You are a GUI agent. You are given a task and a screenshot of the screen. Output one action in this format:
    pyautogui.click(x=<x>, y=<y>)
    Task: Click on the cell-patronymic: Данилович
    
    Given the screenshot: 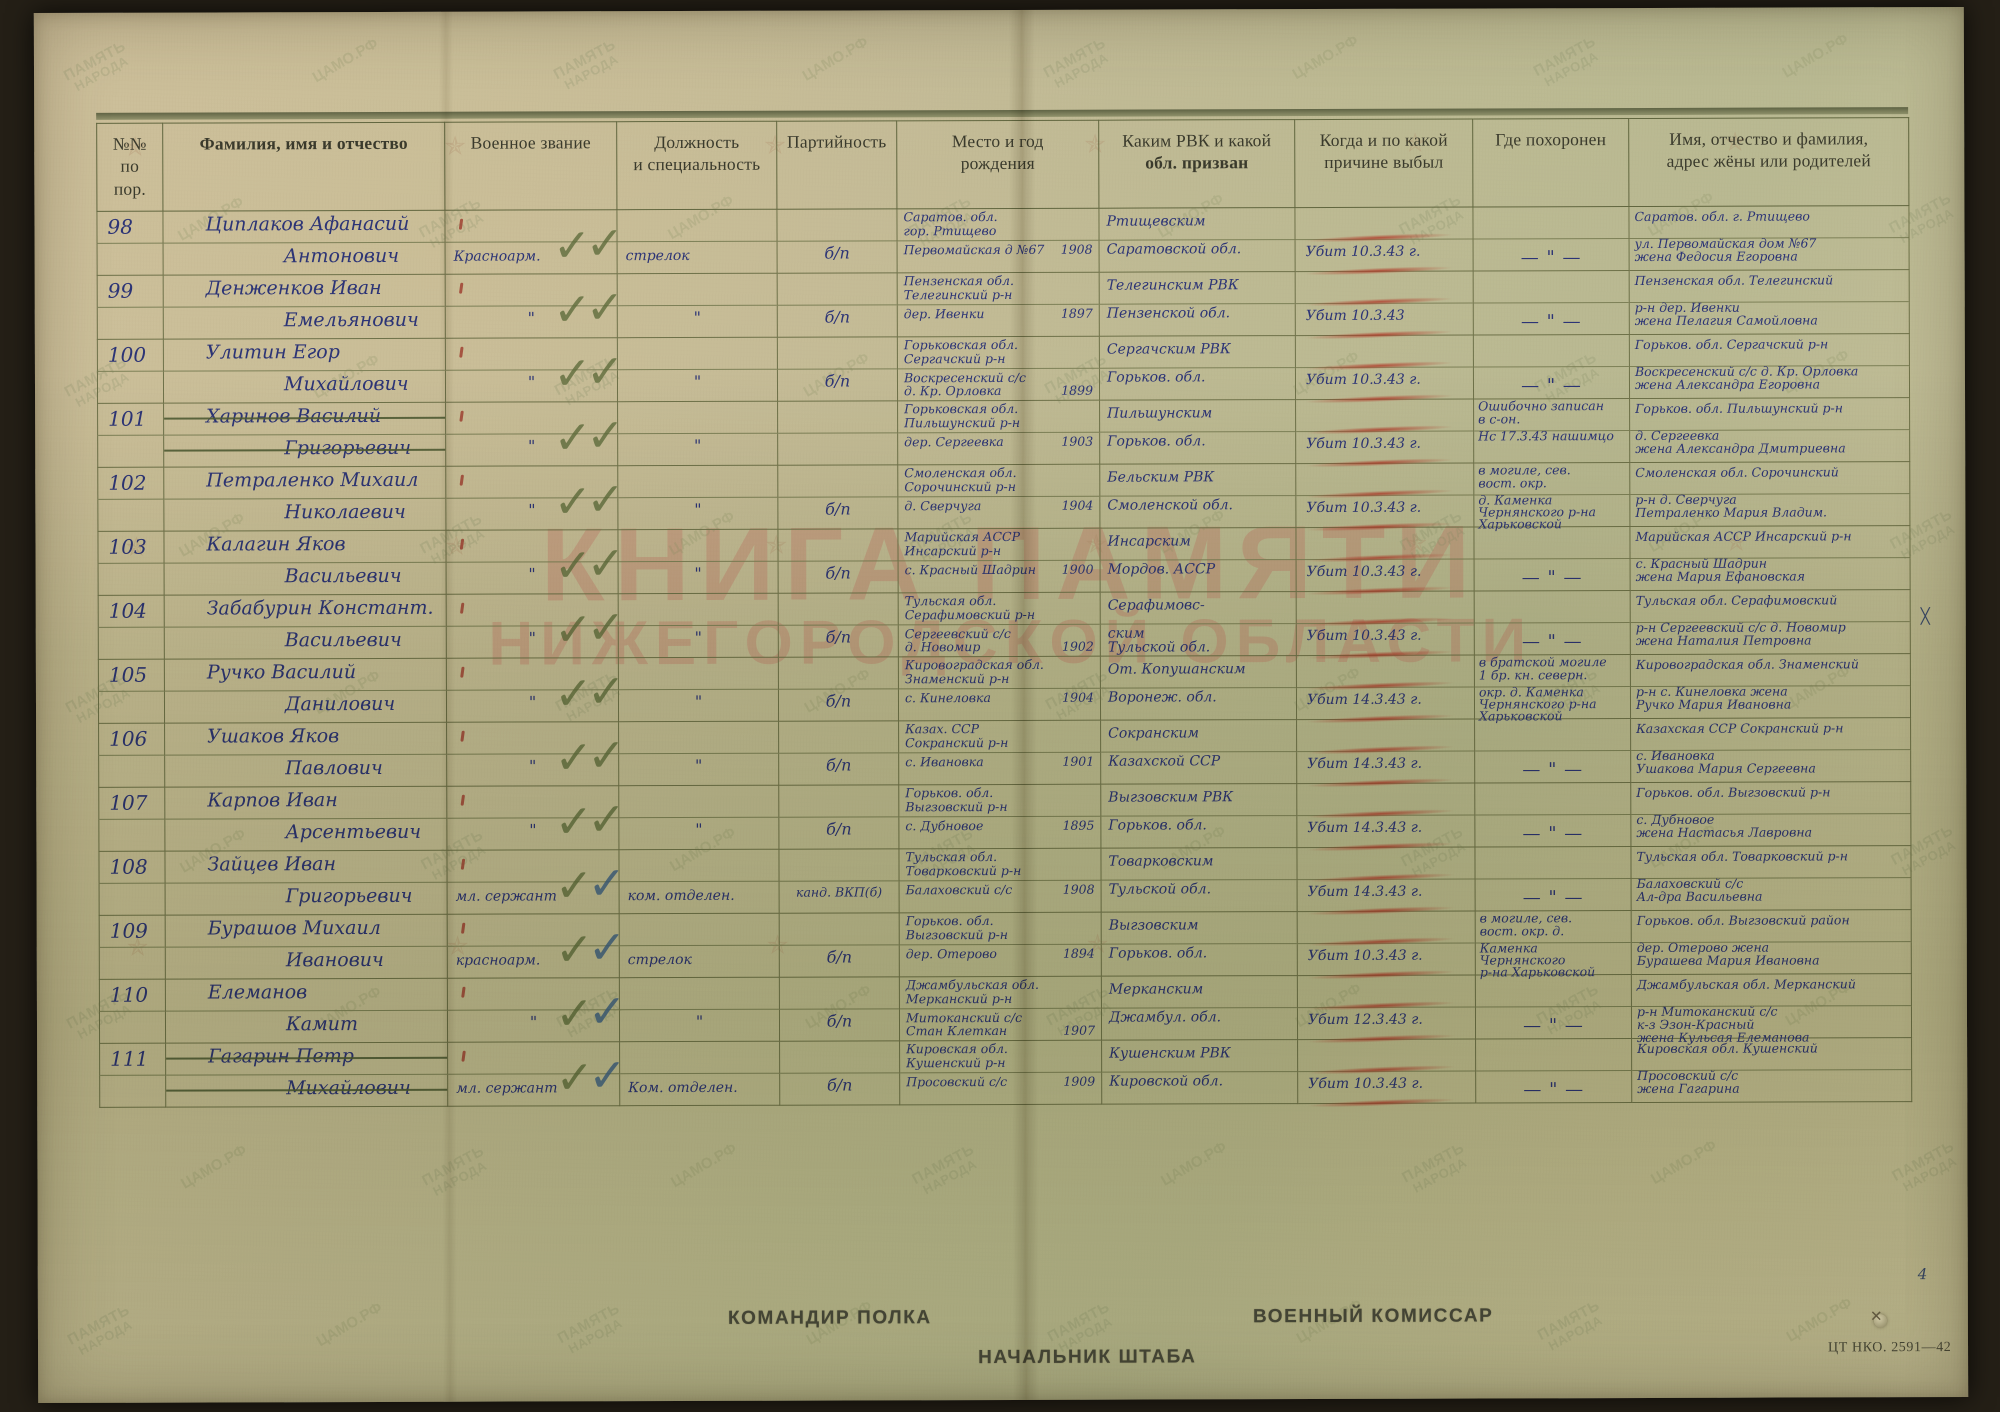 What is the action you would take?
    pyautogui.click(x=305, y=707)
    